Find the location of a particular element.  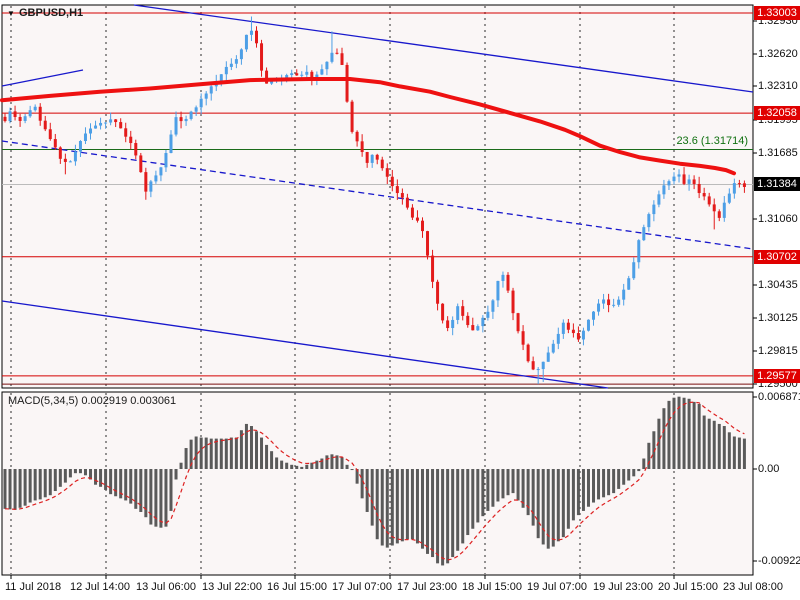

time-tick-label: 12 Jul 14:00 is located at coordinates (100, 587).